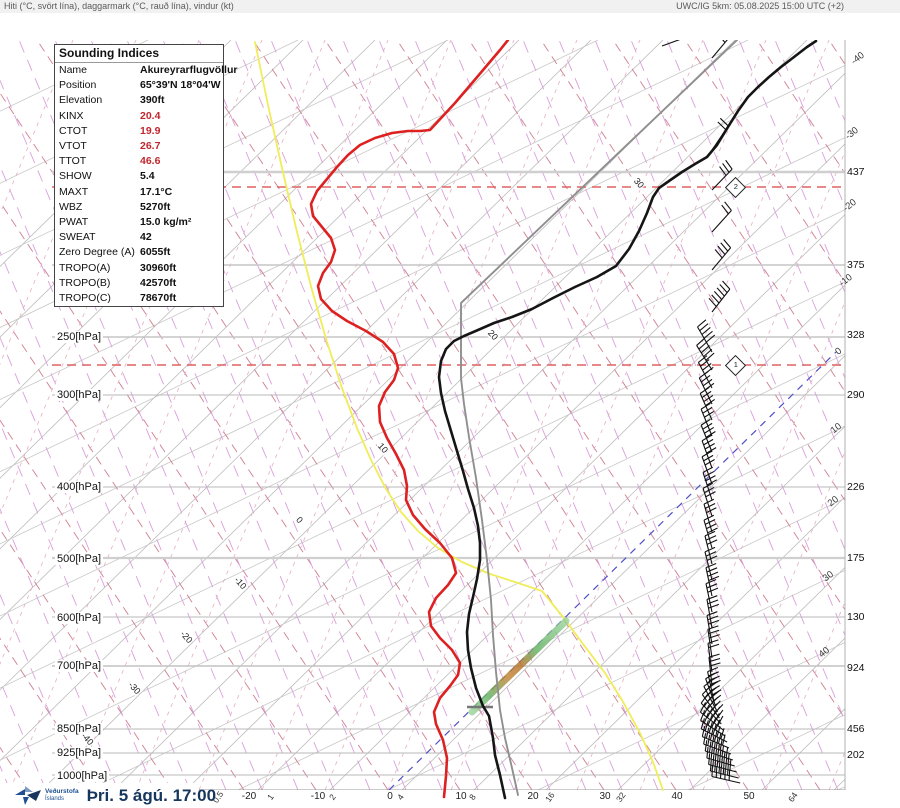 The width and height of the screenshot is (900, 808). Describe the element at coordinates (150, 115) in the screenshot. I see `index-value: 20.4` at that location.